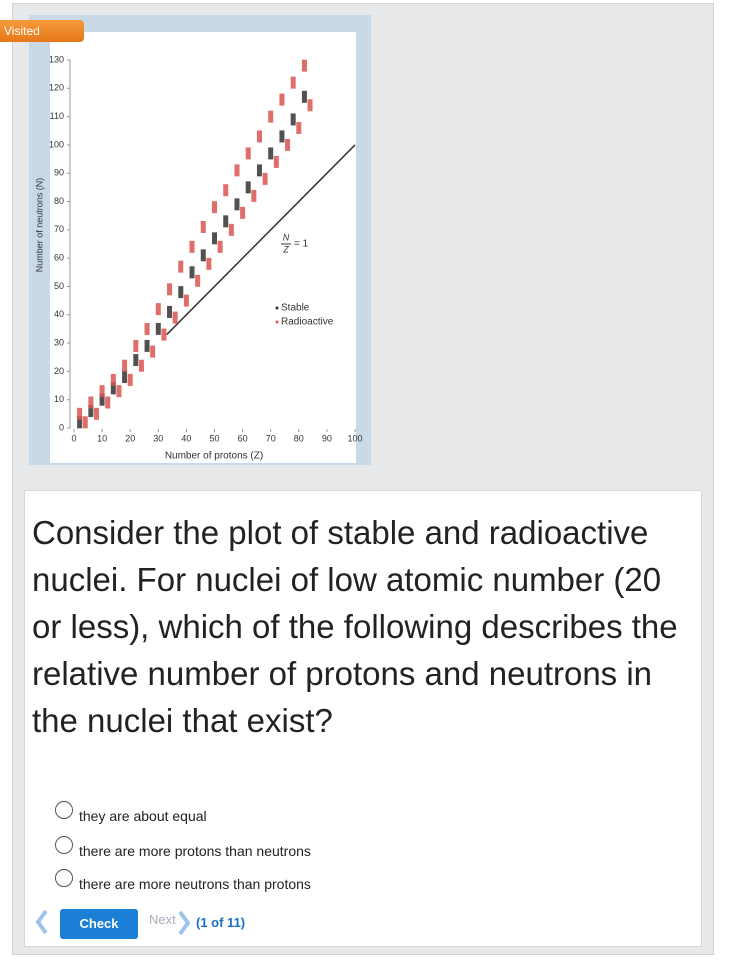 This screenshot has width=732, height=972. What do you see at coordinates (59, 258) in the screenshot?
I see `y-tick-label: 60` at bounding box center [59, 258].